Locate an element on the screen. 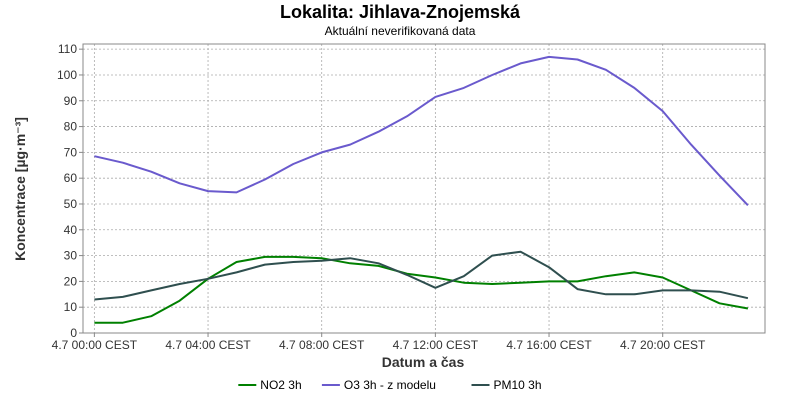  legend-label-1: O3 3h - z modelu is located at coordinates (390, 385).